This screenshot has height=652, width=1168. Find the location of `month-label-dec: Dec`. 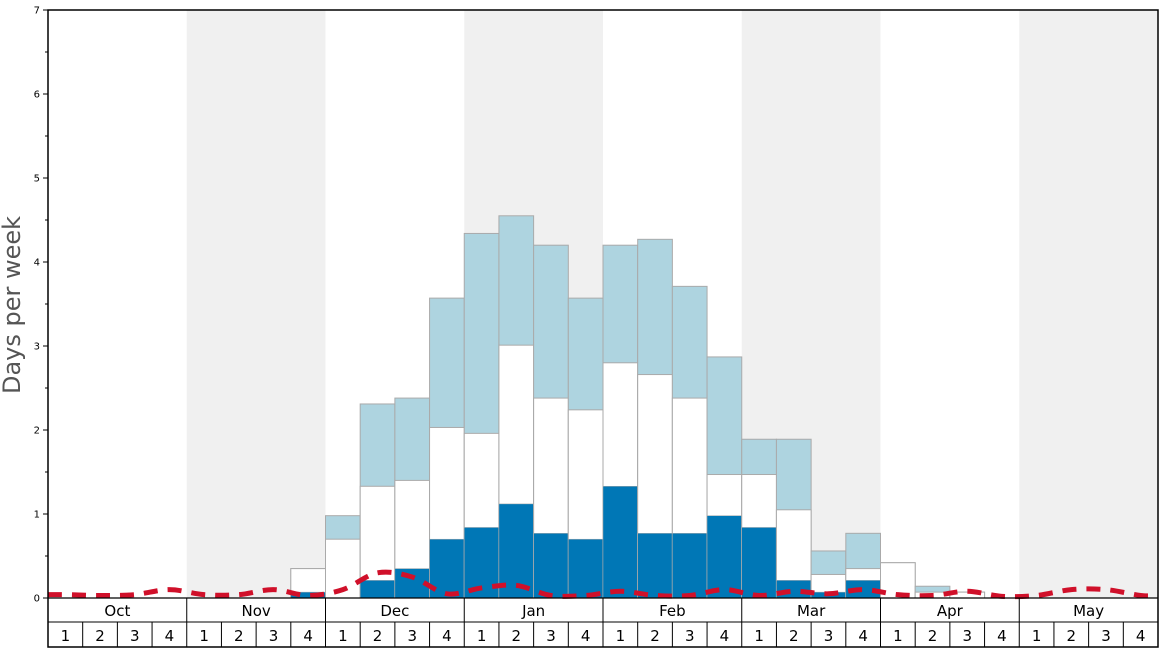

month-label-dec: Dec is located at coordinates (394, 611).